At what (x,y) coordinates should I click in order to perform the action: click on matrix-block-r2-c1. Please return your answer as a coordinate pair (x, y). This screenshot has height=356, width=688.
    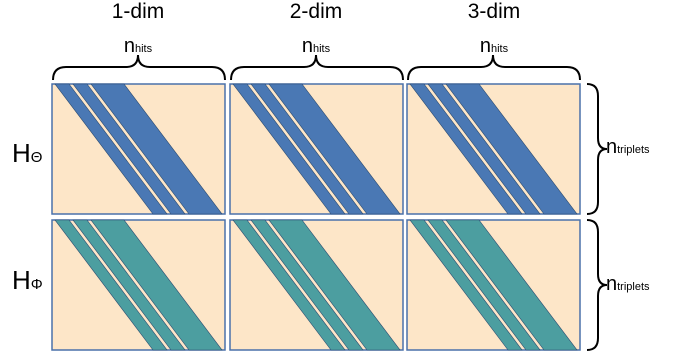
    Looking at the image, I should click on (138, 285).